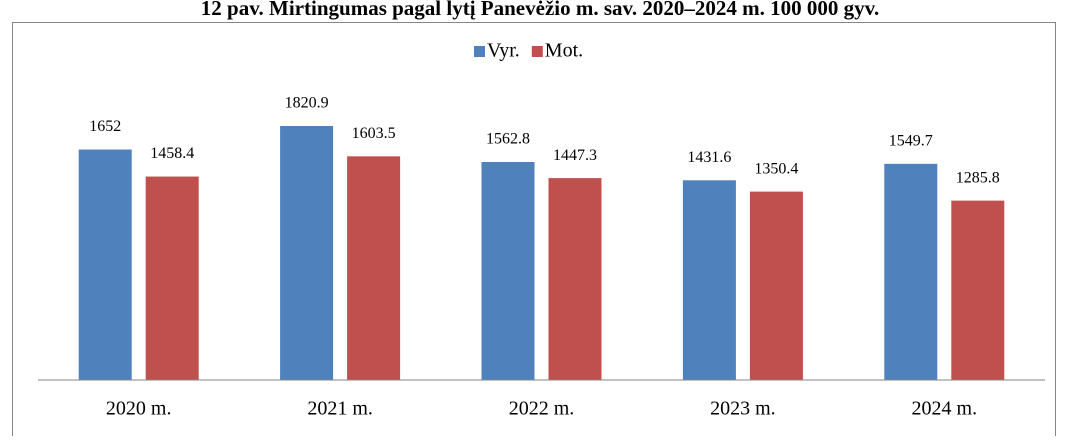  What do you see at coordinates (508, 139) in the screenshot?
I see `data-label: 1562.8` at bounding box center [508, 139].